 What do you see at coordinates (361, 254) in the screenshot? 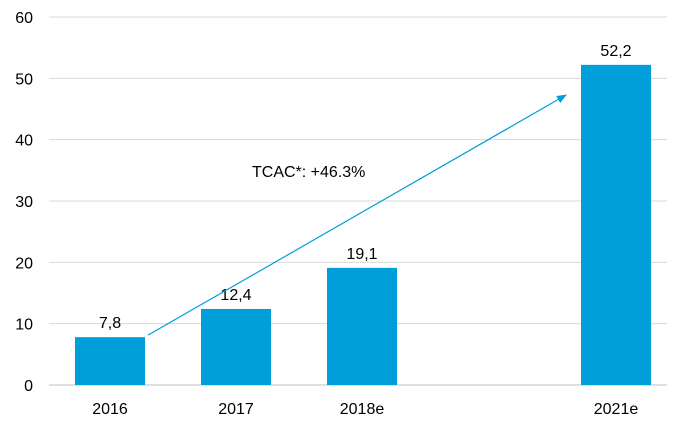
I see `data-label-2018e: 19,1` at bounding box center [361, 254].